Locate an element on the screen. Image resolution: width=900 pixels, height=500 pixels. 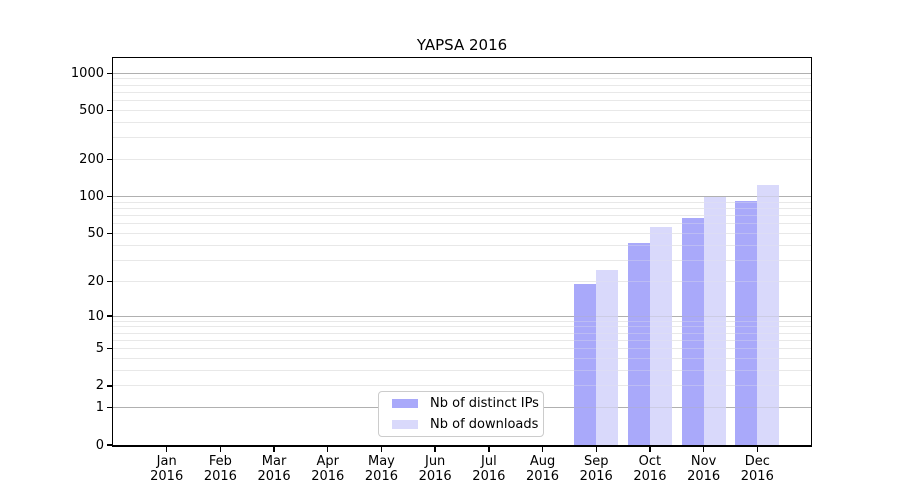
legend-swatch-downloads is located at coordinates (405, 424).